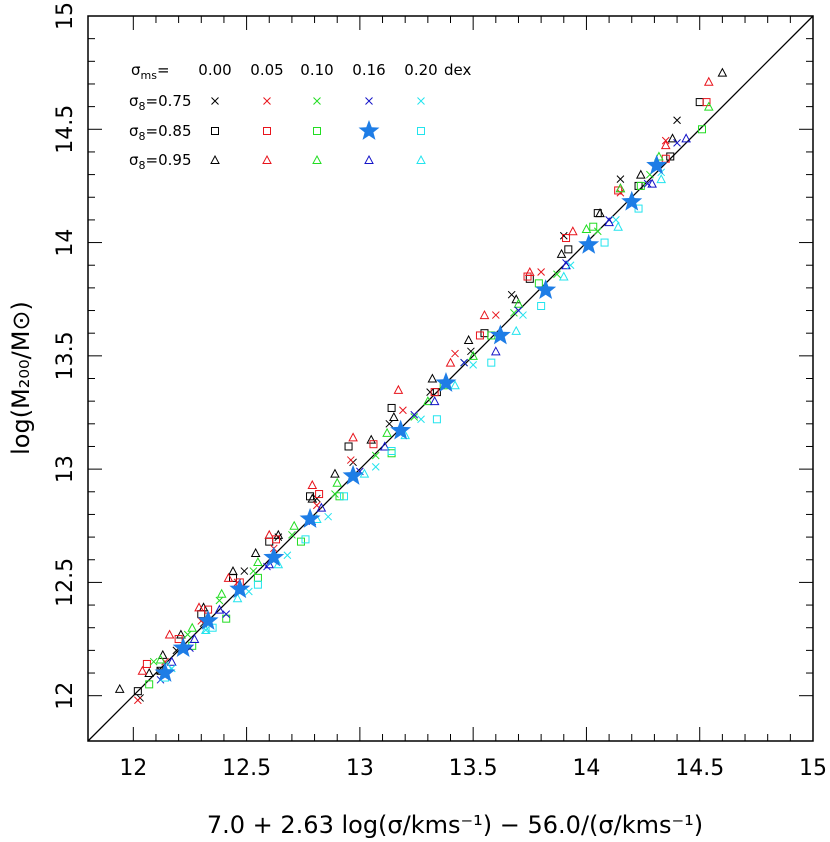  I want to click on legend-marker-square, so click(317, 131).